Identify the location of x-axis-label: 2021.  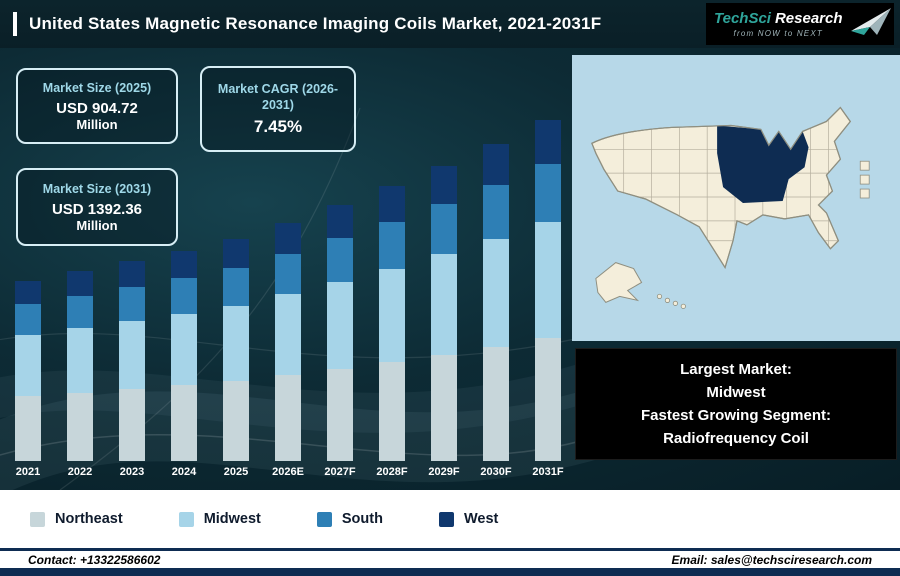
(28, 472).